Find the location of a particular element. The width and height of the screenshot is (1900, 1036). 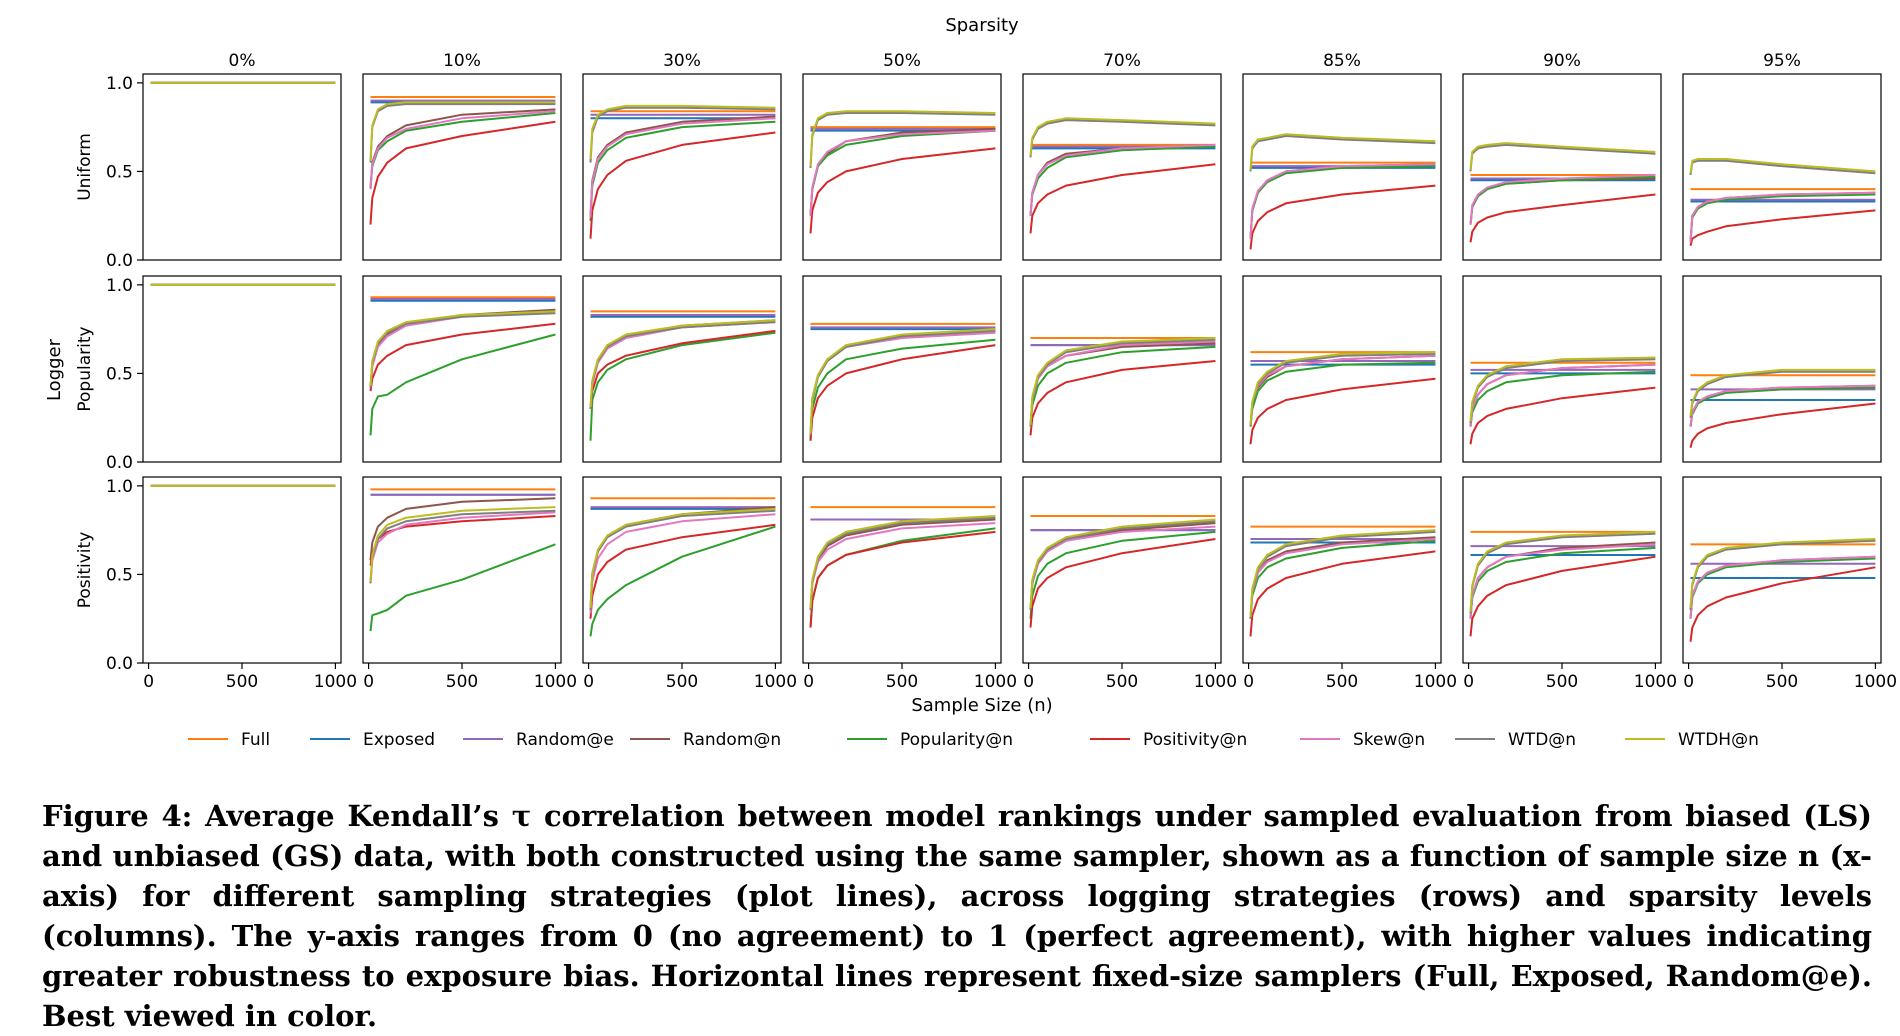

panel: 0.0 0.5 1.0 is located at coordinates (224, 374).